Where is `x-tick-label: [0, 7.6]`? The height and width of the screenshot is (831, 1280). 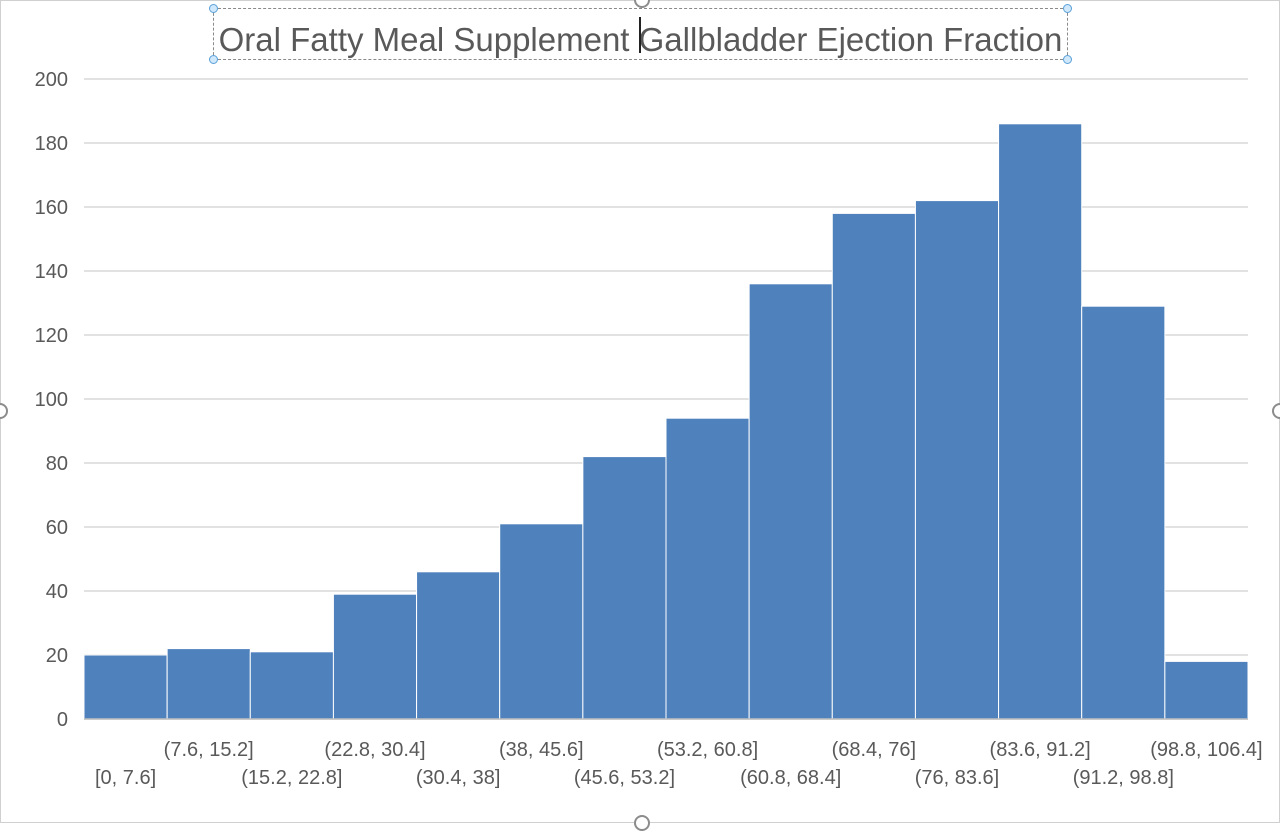
x-tick-label: [0, 7.6] is located at coordinates (125, 778).